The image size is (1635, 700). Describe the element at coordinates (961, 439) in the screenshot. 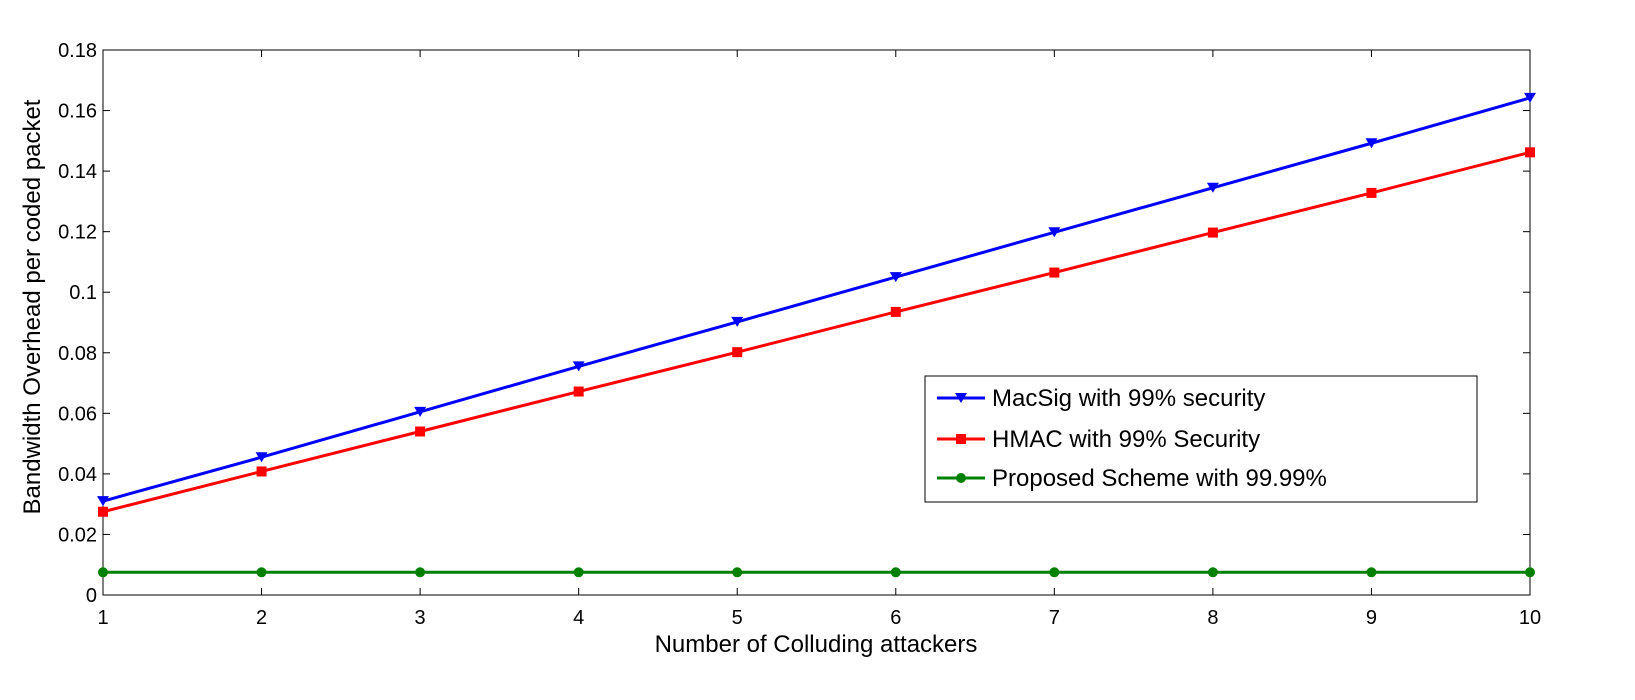

I see `legend-marker-hmac` at that location.